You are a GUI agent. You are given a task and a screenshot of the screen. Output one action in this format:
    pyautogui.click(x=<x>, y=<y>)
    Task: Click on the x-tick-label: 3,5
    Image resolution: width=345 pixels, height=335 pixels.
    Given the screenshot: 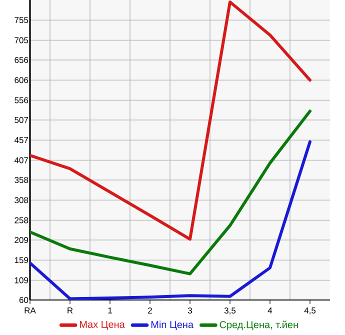 What is the action you would take?
    pyautogui.click(x=230, y=311)
    